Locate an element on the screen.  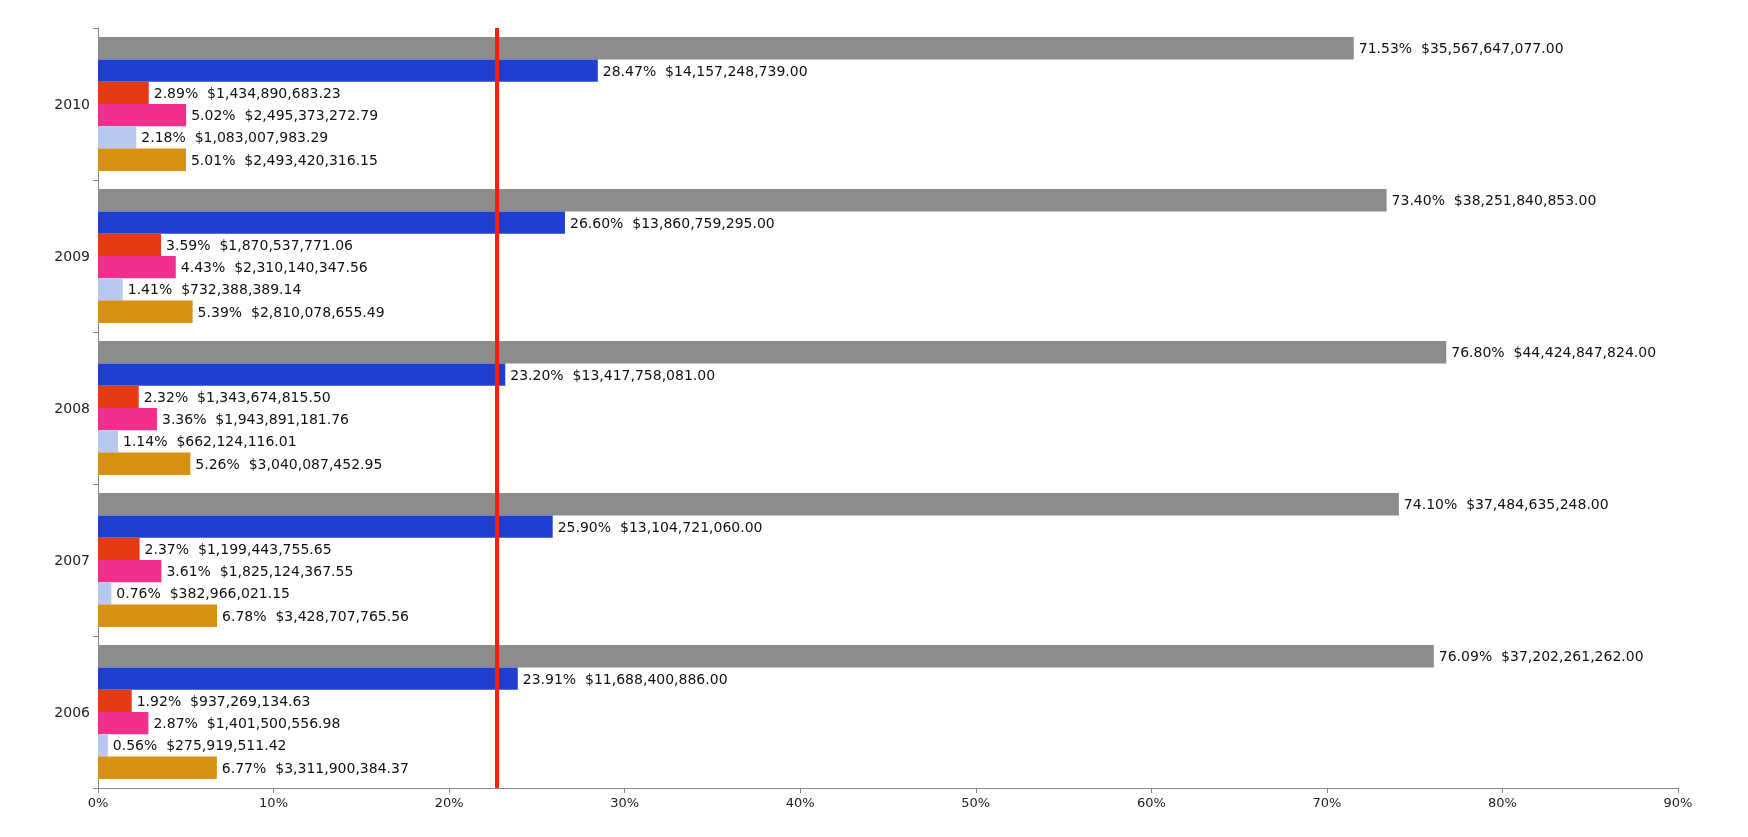
y-tick-label: 2008 is located at coordinates (72, 408).